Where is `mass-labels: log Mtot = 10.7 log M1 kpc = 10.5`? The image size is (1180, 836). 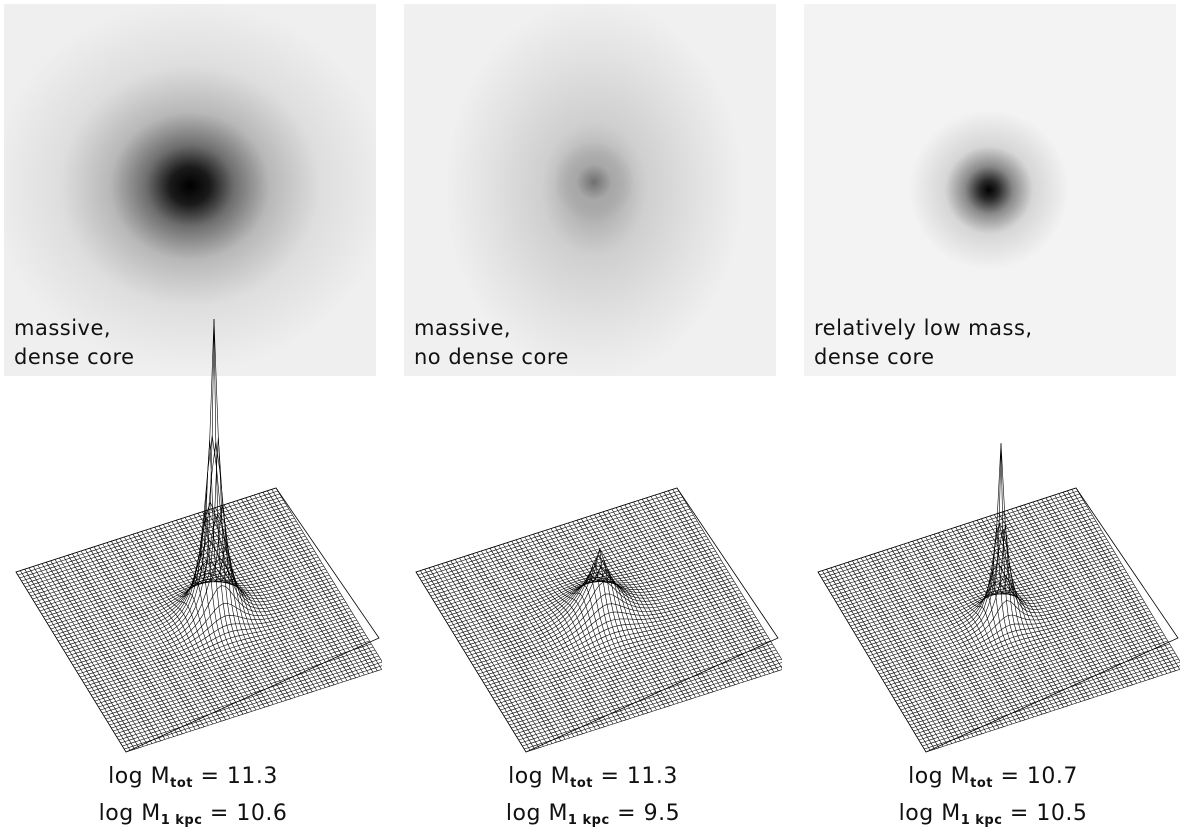 mass-labels: log Mtot = 10.7 log M1 kpc = 10.5 is located at coordinates (992, 799).